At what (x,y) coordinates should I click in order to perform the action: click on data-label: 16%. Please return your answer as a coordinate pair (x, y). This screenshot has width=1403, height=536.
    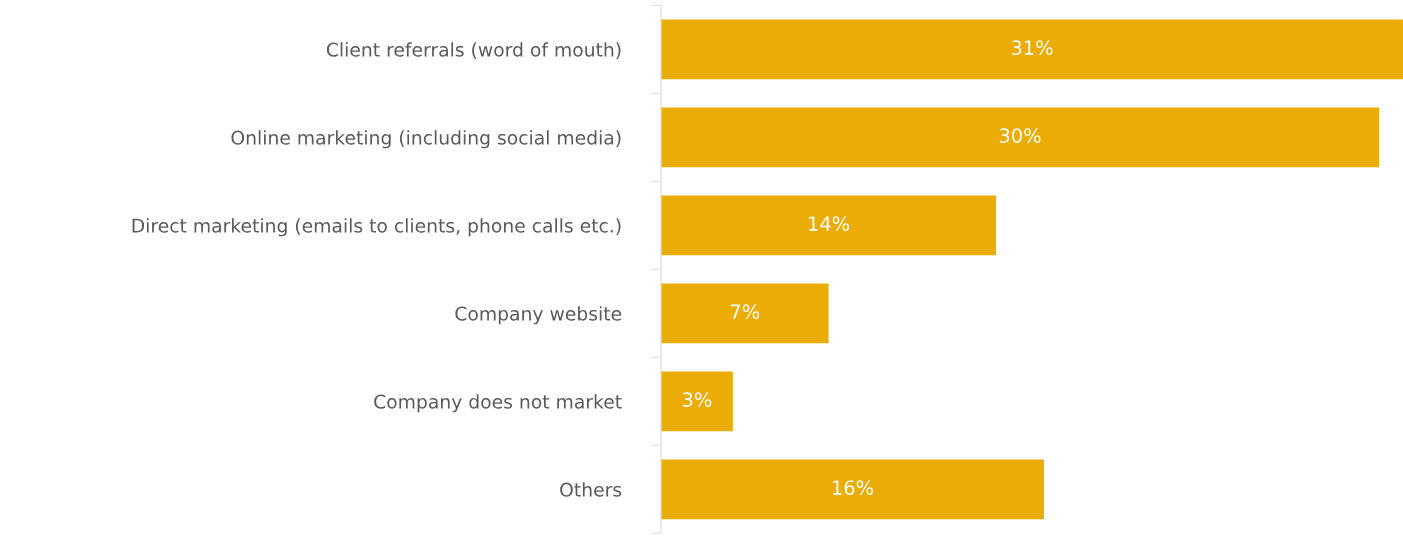
    Looking at the image, I should click on (853, 487).